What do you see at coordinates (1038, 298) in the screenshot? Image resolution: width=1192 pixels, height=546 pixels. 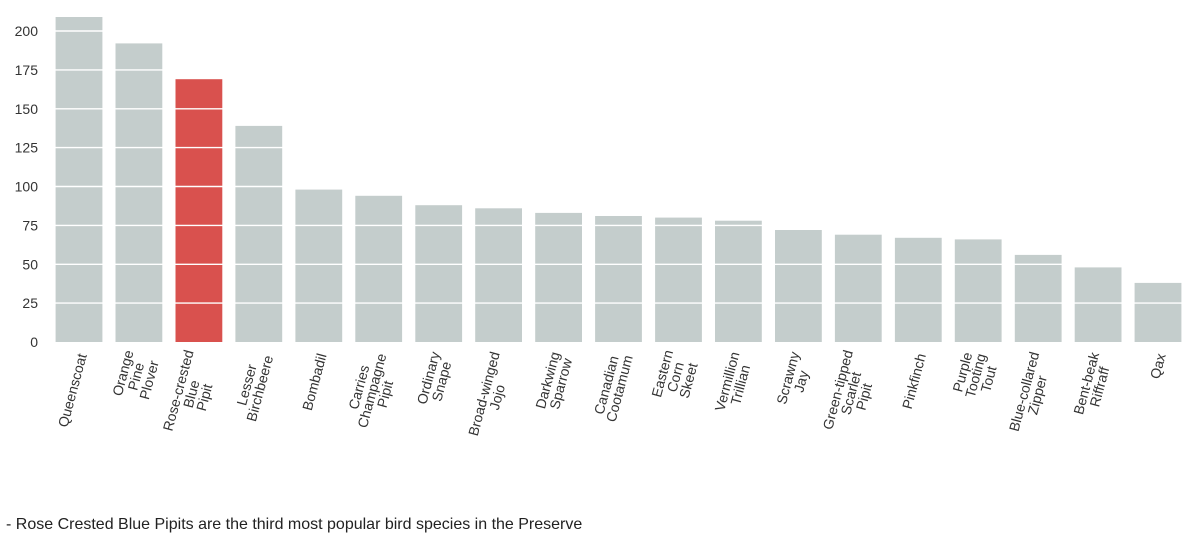 I see `bar-blue-collared-zipper` at bounding box center [1038, 298].